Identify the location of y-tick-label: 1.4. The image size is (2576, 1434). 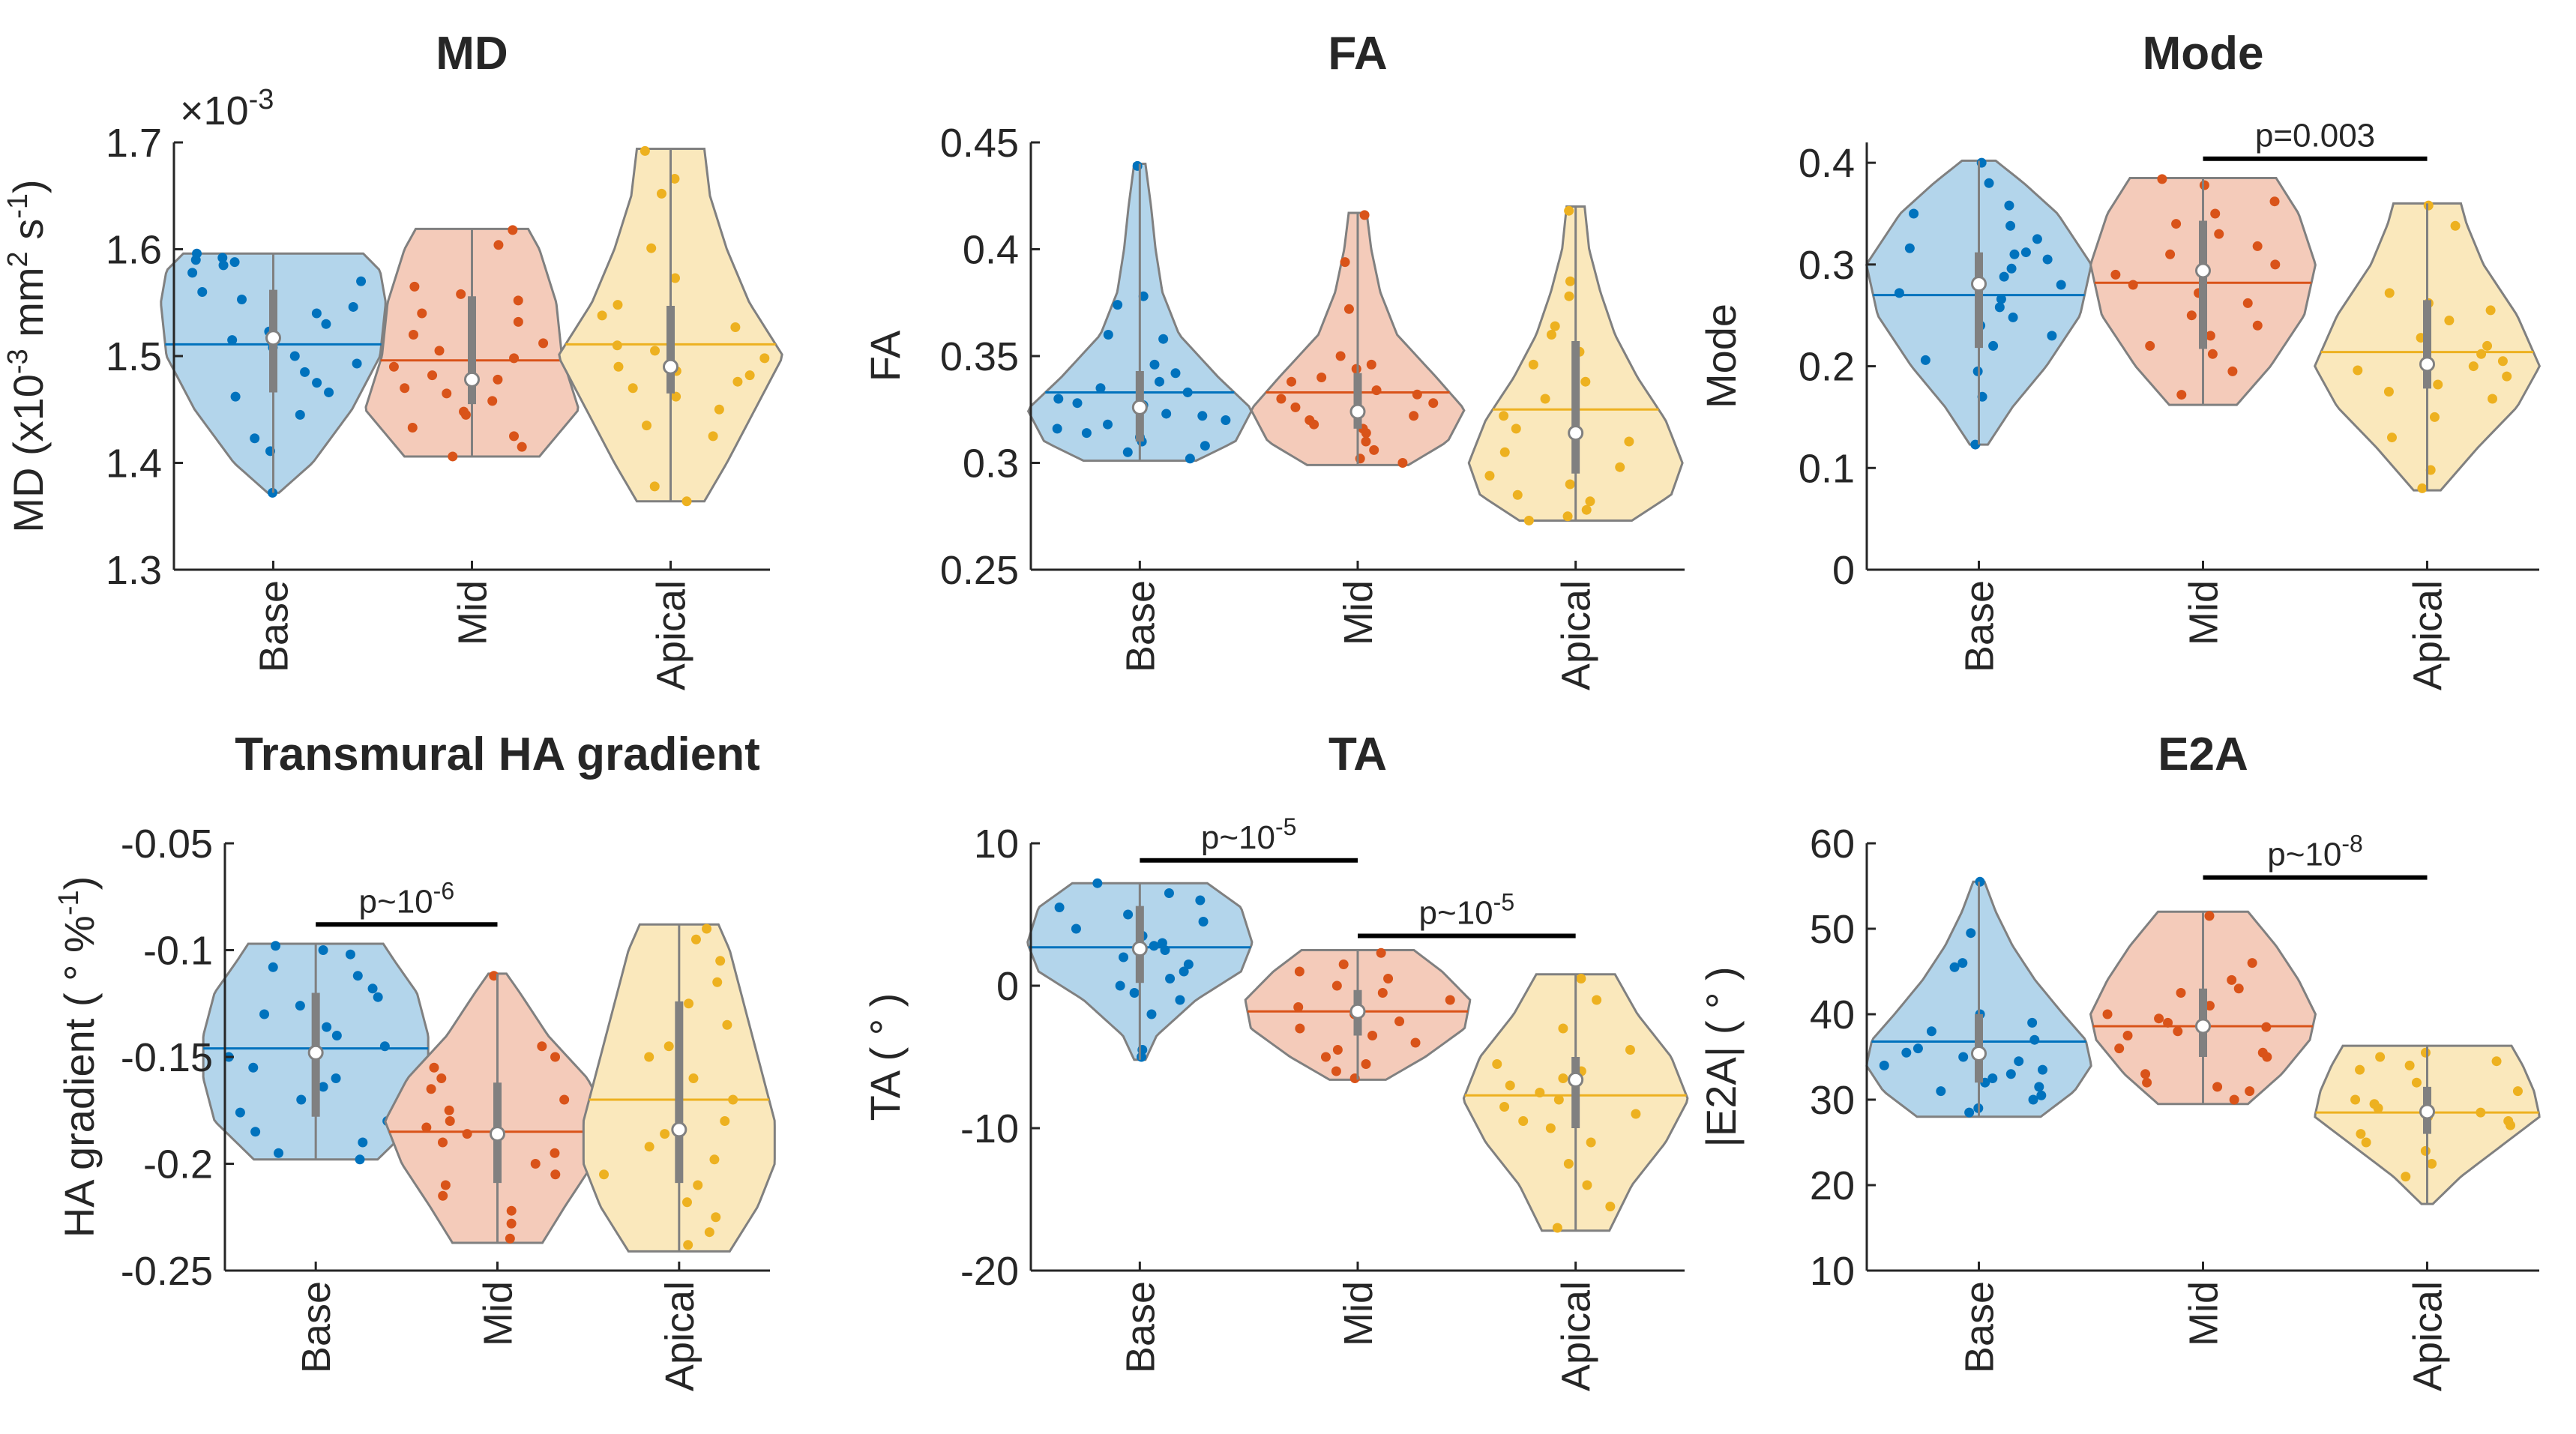
(134, 464).